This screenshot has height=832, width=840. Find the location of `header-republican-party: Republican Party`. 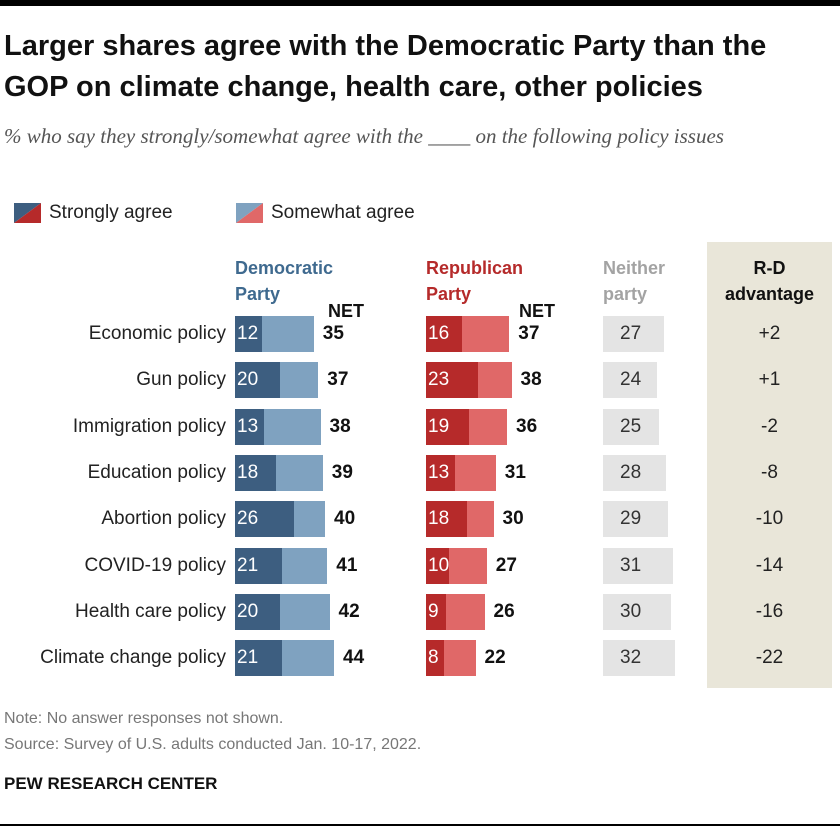

header-republican-party: Republican Party is located at coordinates (474, 281).